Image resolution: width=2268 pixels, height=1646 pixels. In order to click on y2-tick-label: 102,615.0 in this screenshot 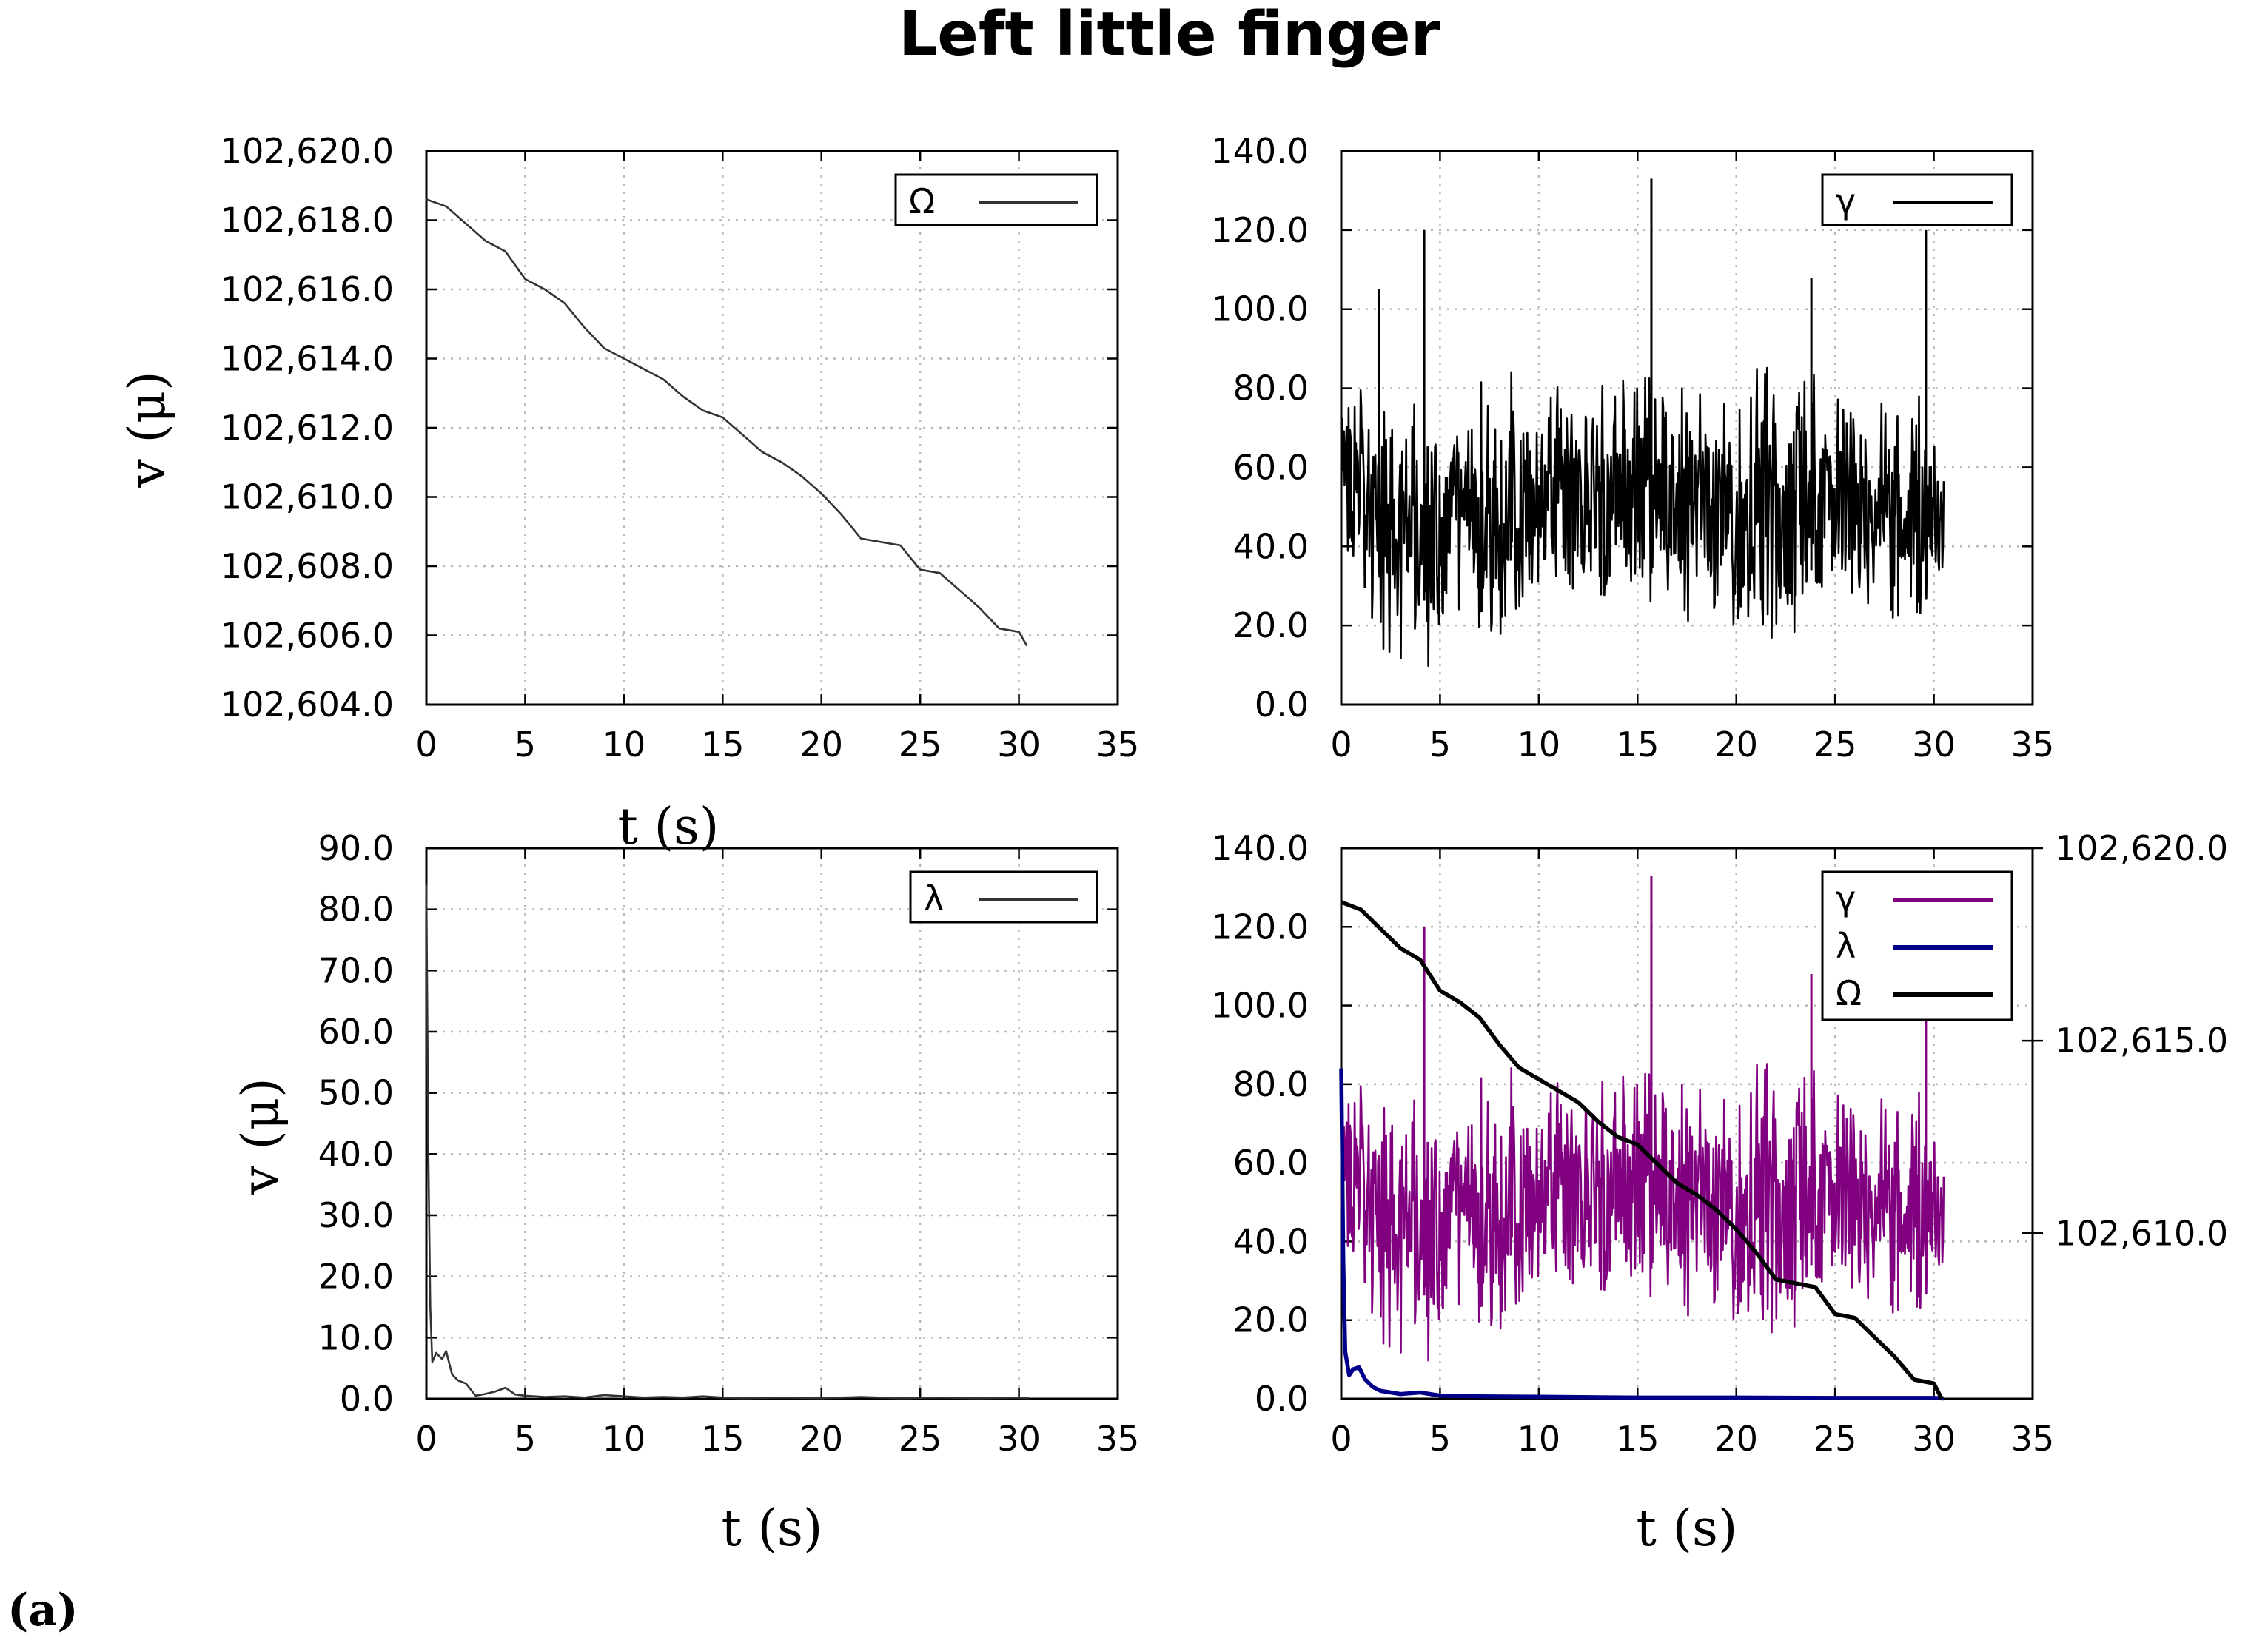, I will do `click(2141, 1041)`.